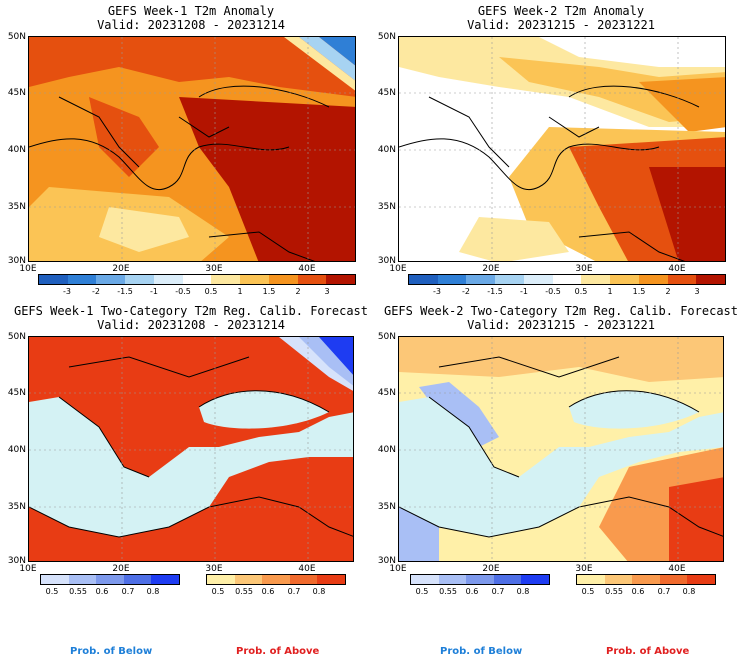  What do you see at coordinates (191, 11) in the screenshot?
I see `panel-title: GEFS Week-1 T2m Anomaly` at bounding box center [191, 11].